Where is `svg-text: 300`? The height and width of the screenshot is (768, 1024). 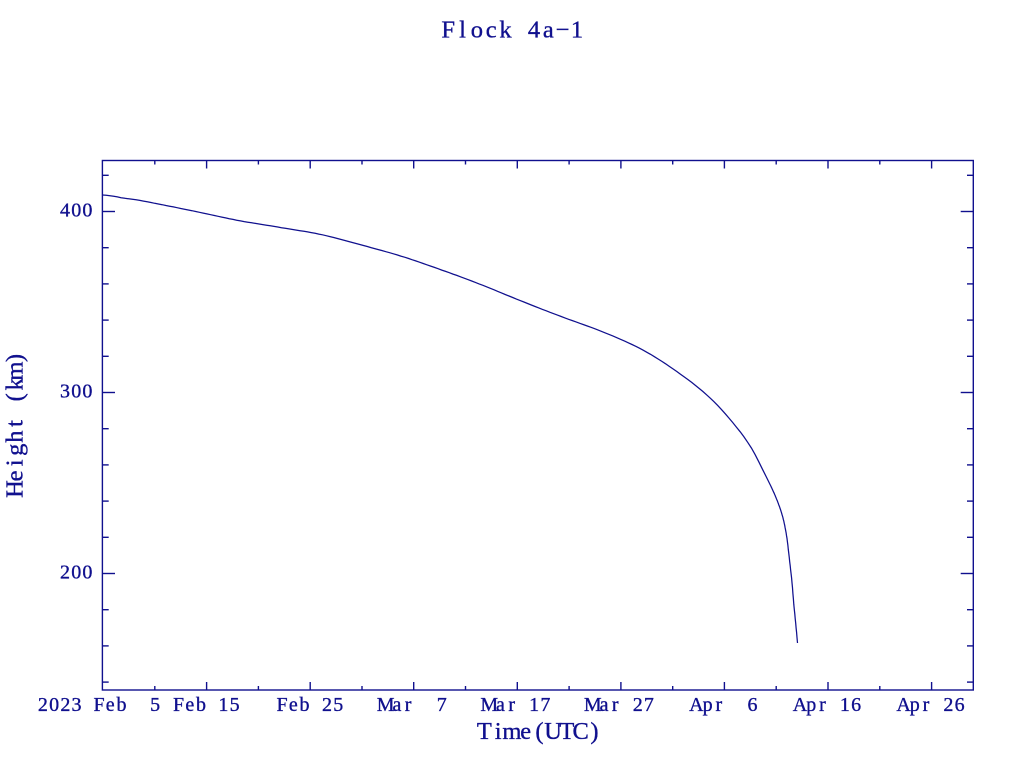 svg-text: 300 is located at coordinates (76, 392).